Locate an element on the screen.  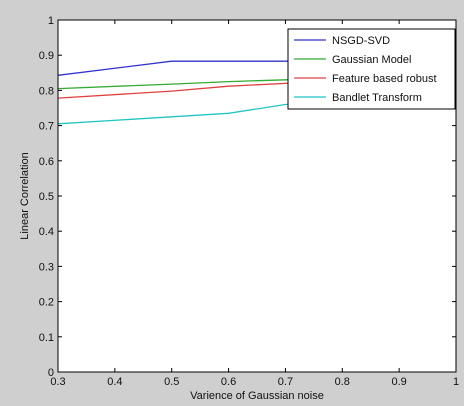
legend-label: Gaussian Model is located at coordinates (372, 60).